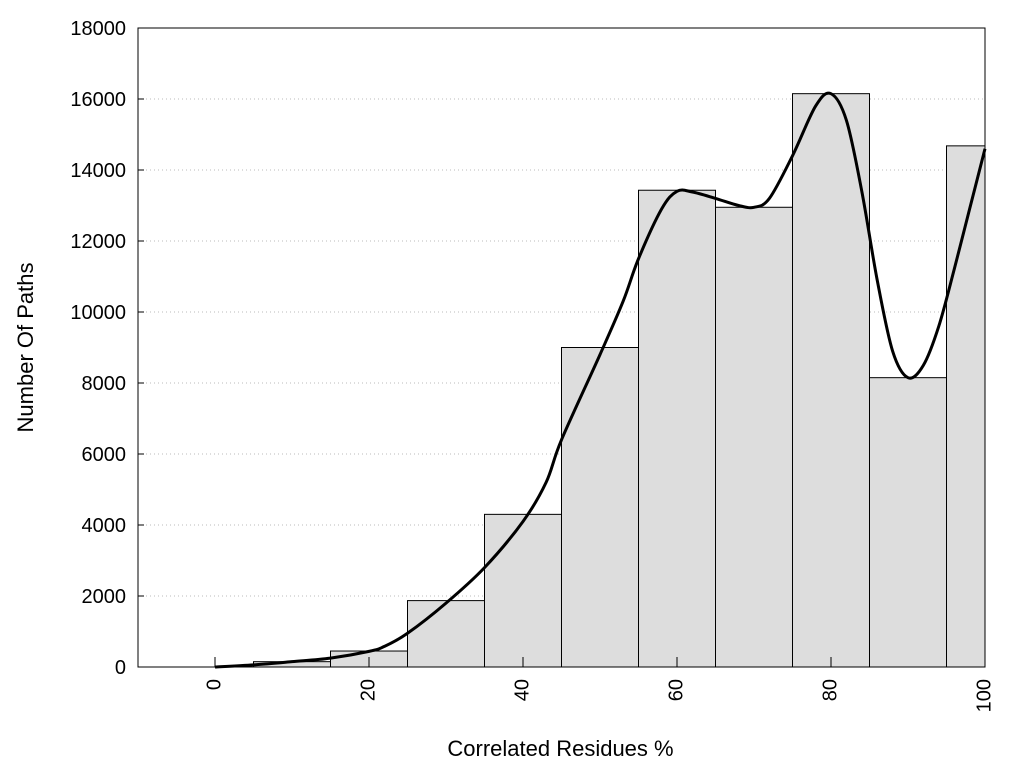 The height and width of the screenshot is (768, 1024). What do you see at coordinates (98, 242) in the screenshot?
I see `y-tick-label: 12000` at bounding box center [98, 242].